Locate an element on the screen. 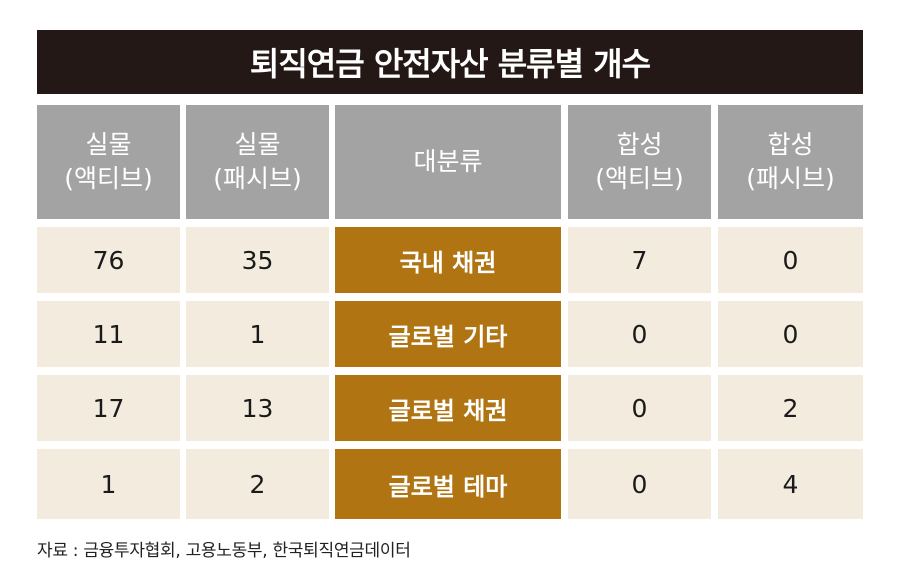 The width and height of the screenshot is (908, 579). cell-physical-passive: 35 is located at coordinates (257, 260).